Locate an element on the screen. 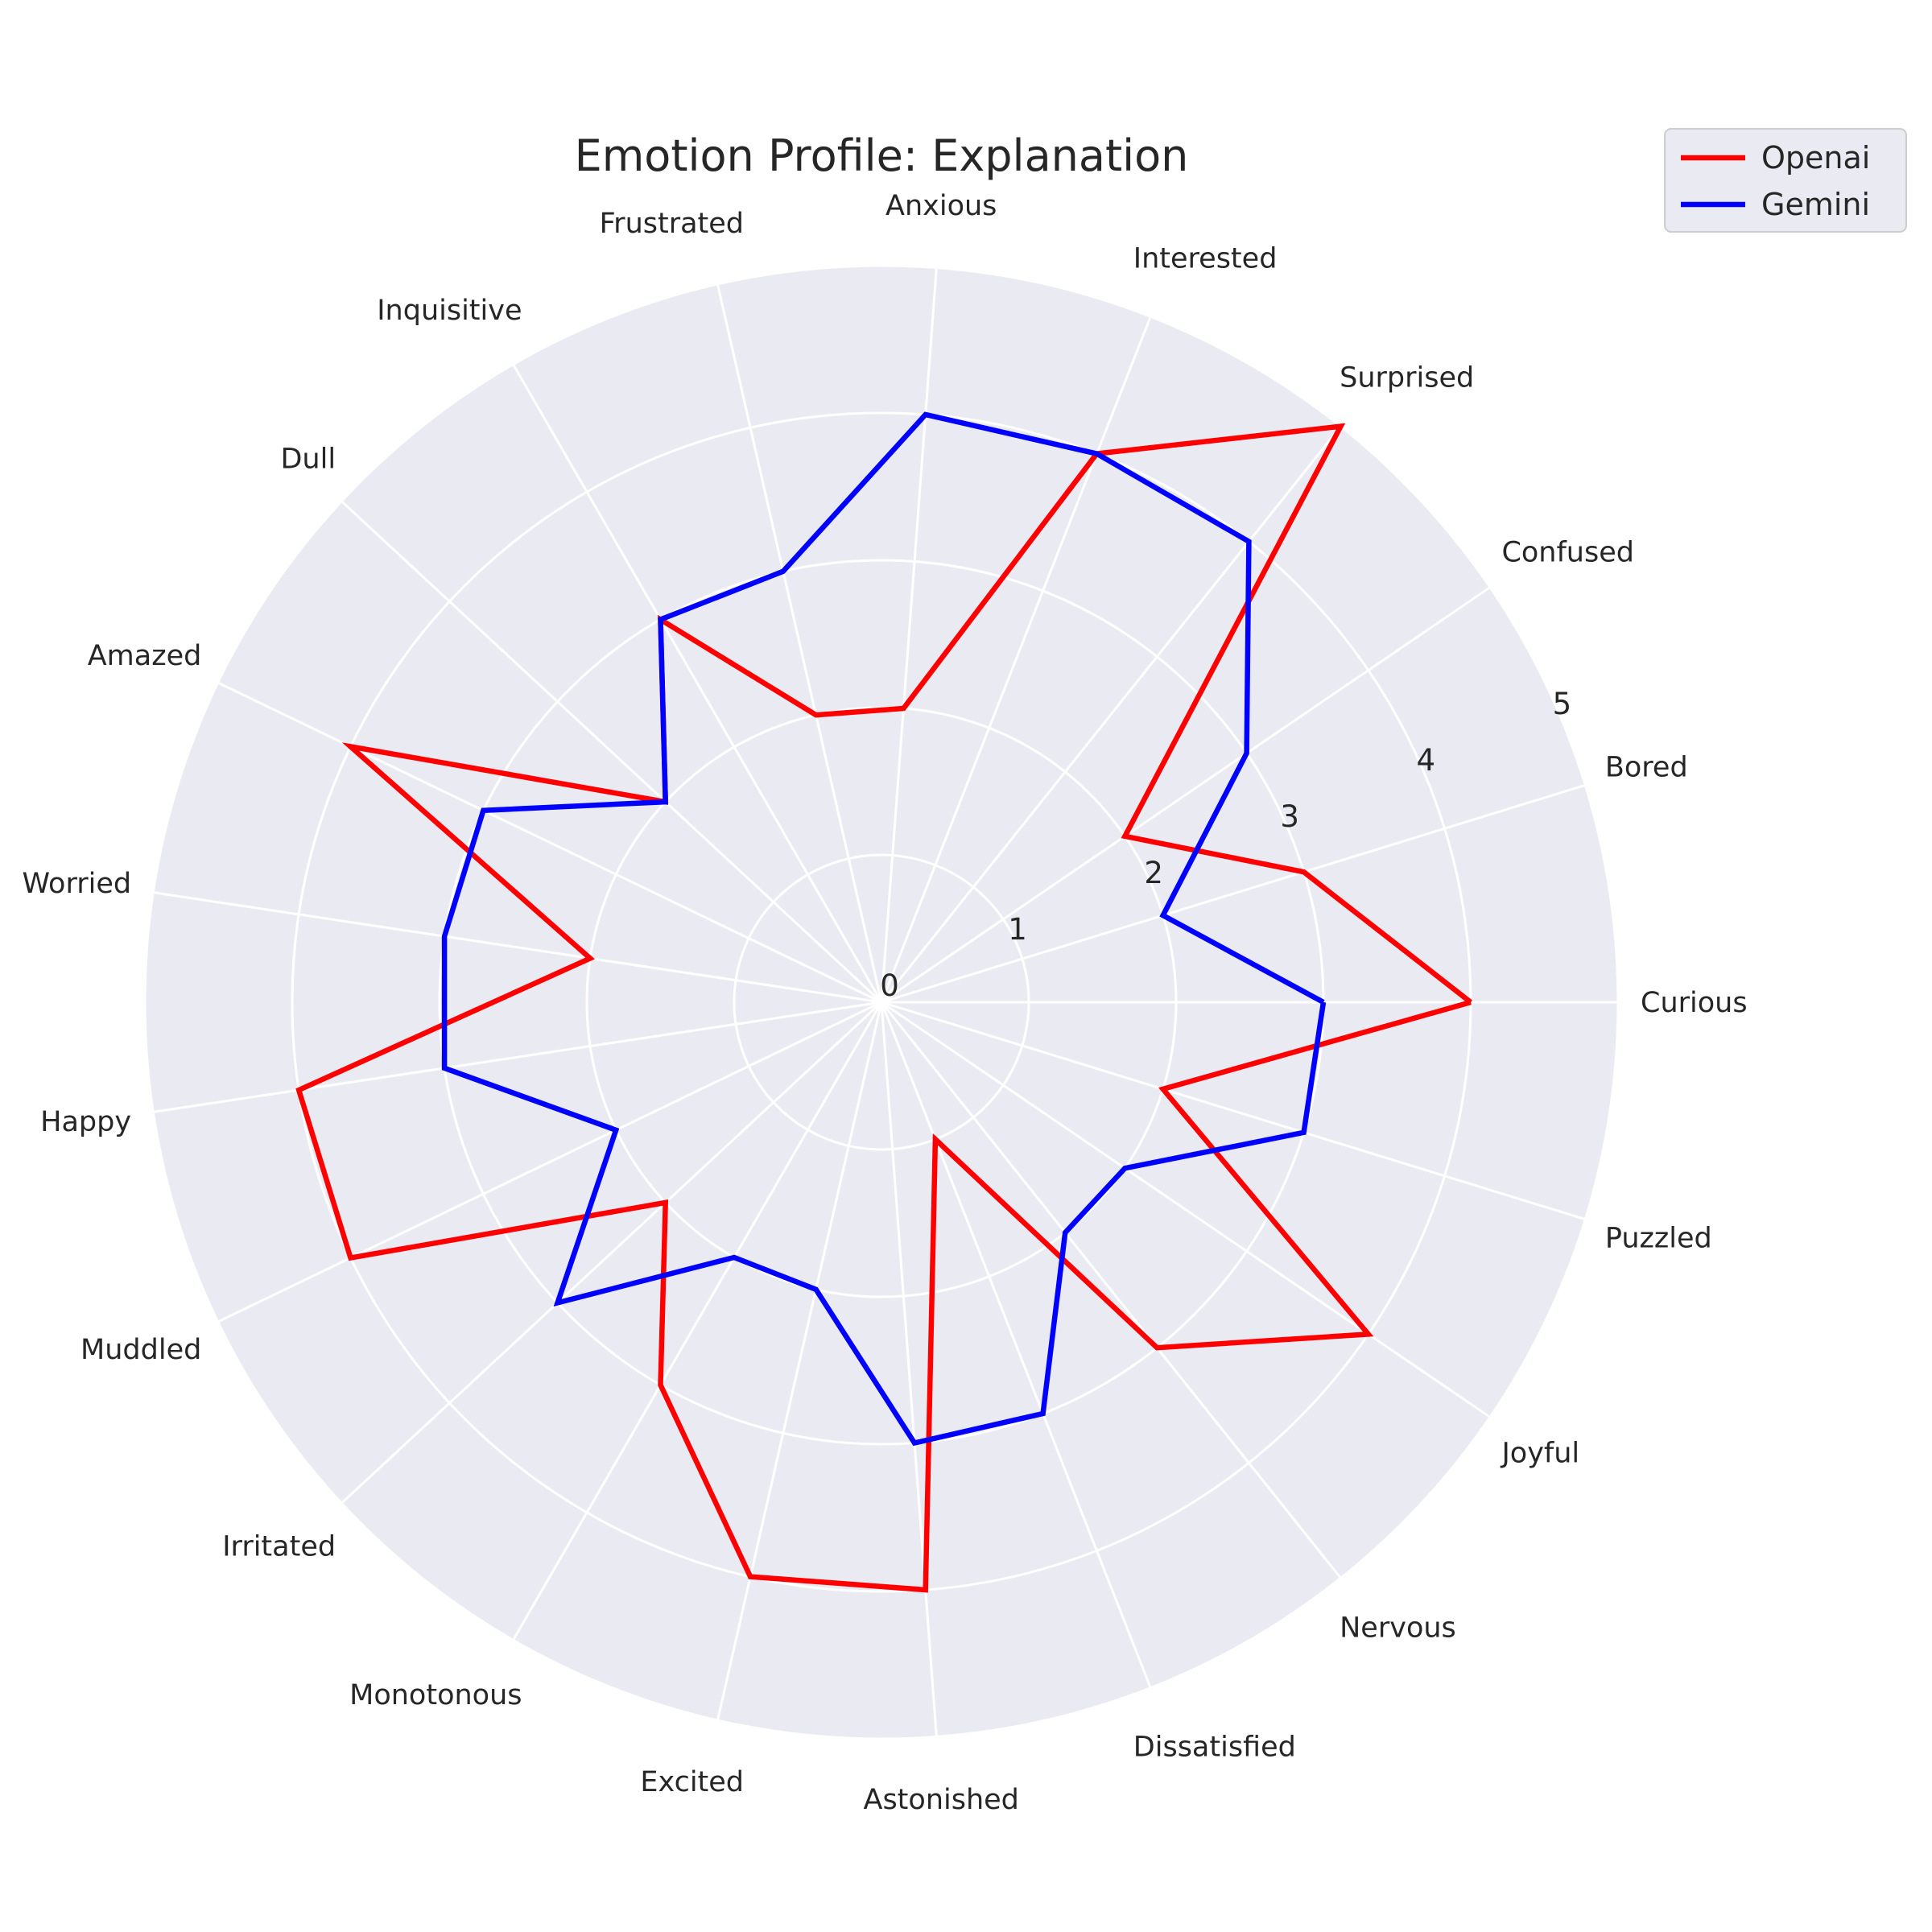 This screenshot has height=1932, width=1932. category-label: Interested is located at coordinates (1205, 259).